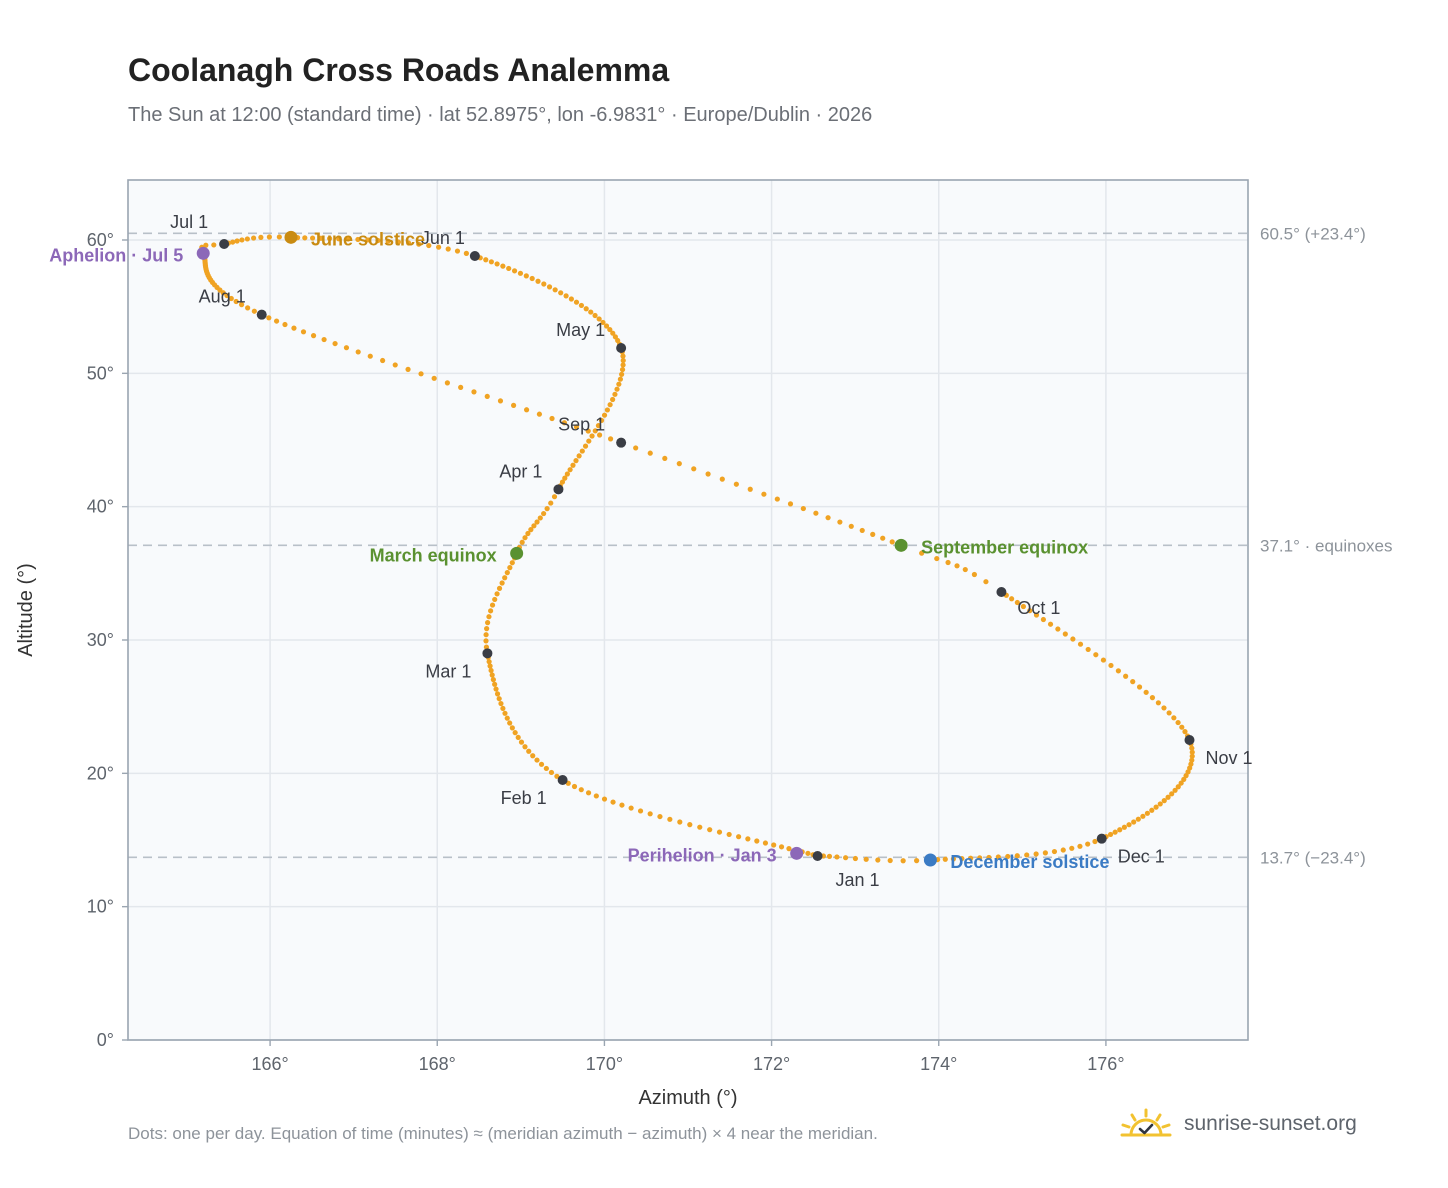  What do you see at coordinates (100, 773) in the screenshot?
I see `y-tick-label: 20°` at bounding box center [100, 773].